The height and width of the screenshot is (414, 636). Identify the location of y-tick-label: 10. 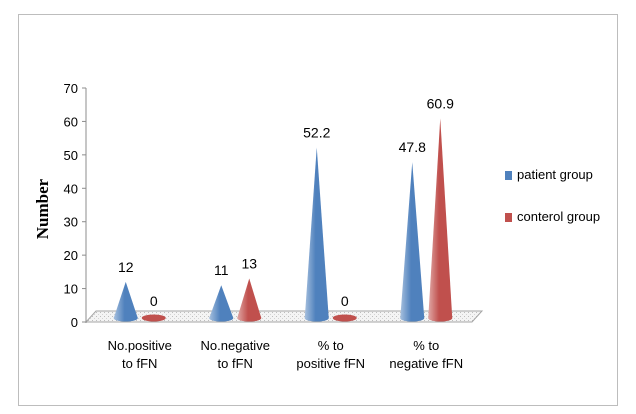
(71, 289).